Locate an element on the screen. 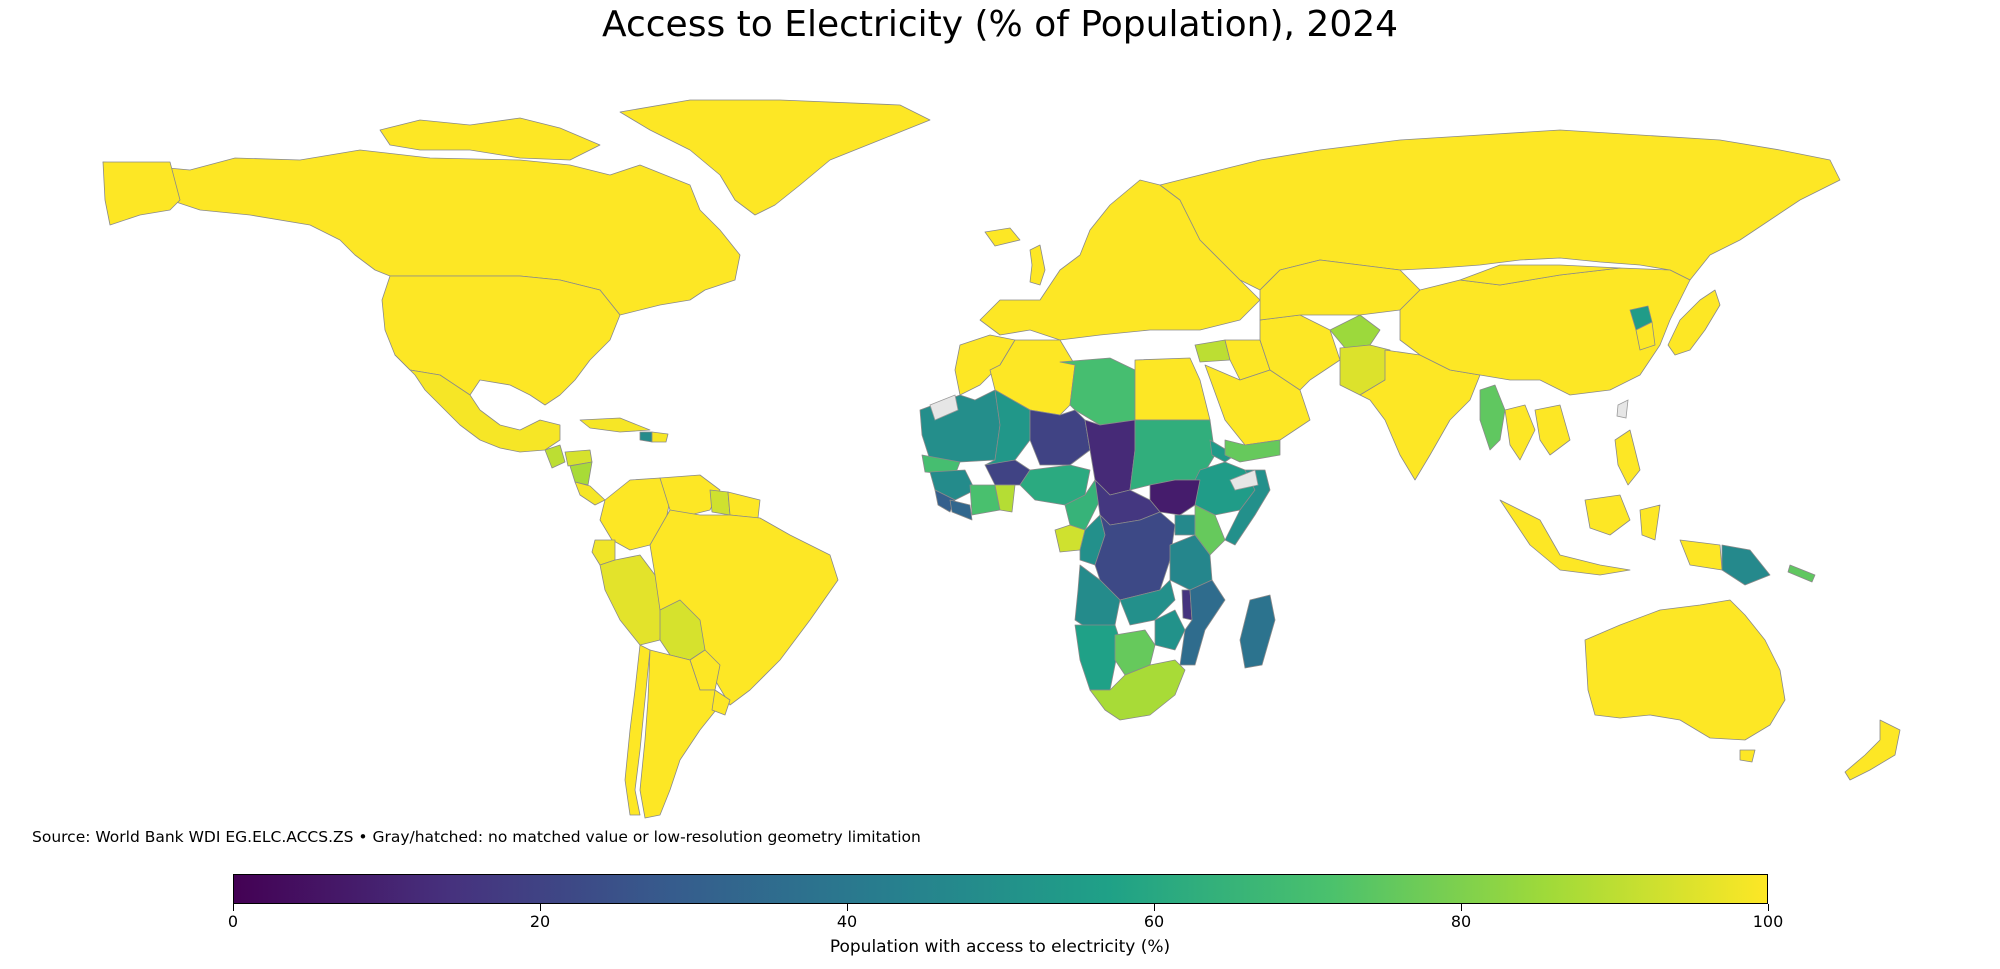 Image resolution: width=2000 pixels, height=969 pixels. country-kenya is located at coordinates (1210, 530).